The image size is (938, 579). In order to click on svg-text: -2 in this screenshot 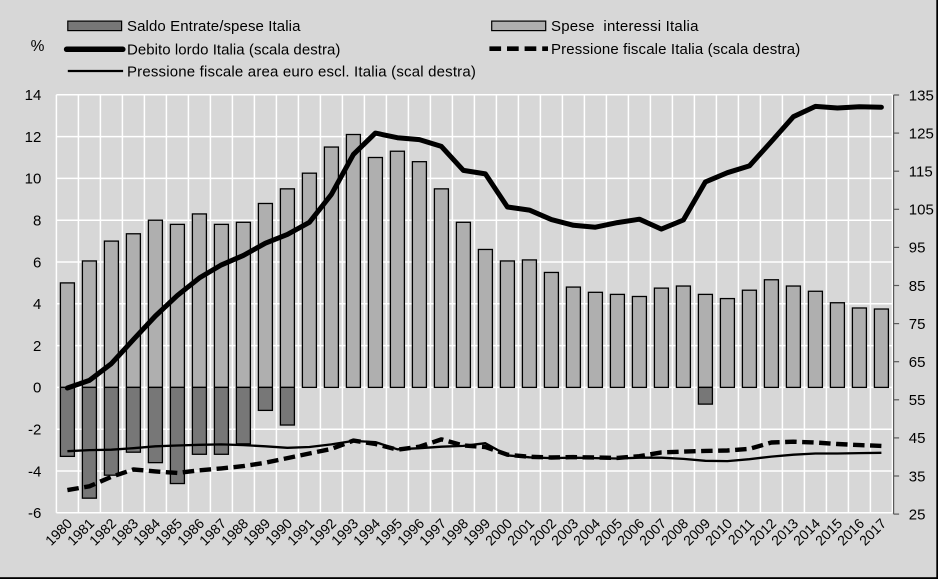, I will do `click(34, 430)`.